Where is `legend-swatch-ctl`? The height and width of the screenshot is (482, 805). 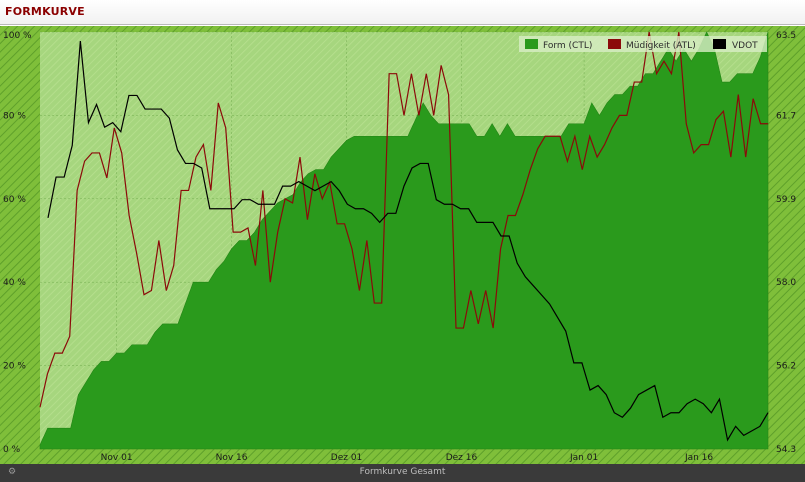 legend-swatch-ctl is located at coordinates (531, 44).